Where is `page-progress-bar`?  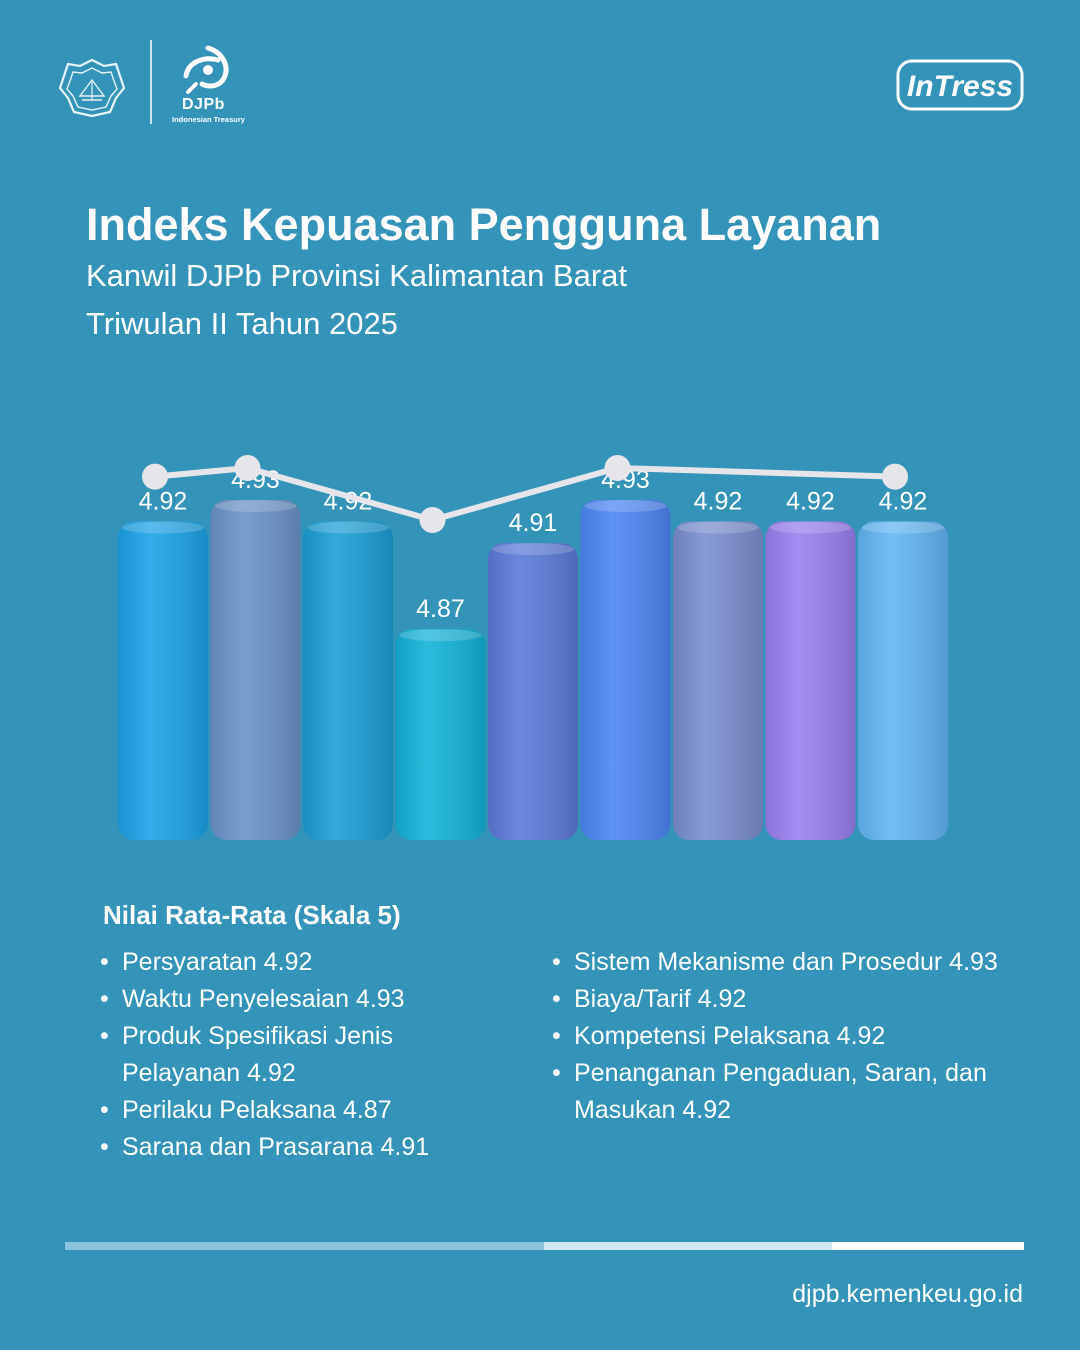 page-progress-bar is located at coordinates (544, 1246).